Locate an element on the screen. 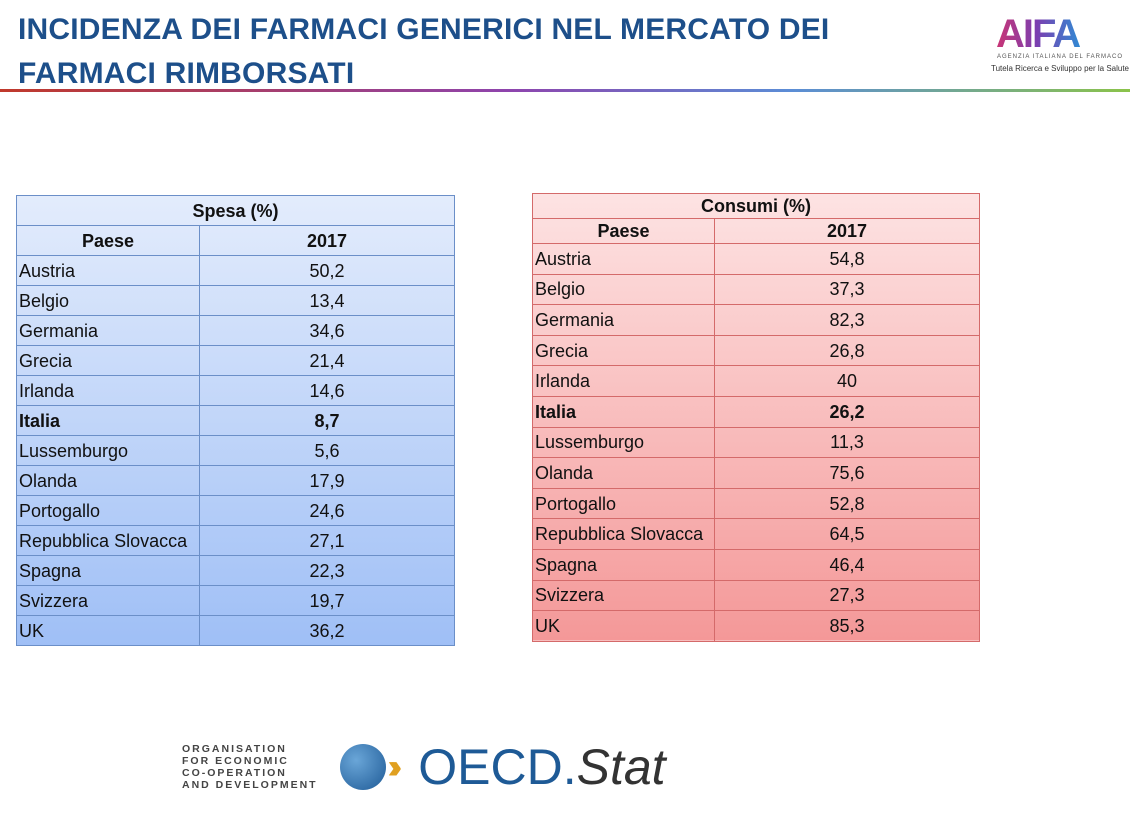 The image size is (1147, 818). table-row: Italia 8,7 is located at coordinates (235, 420).